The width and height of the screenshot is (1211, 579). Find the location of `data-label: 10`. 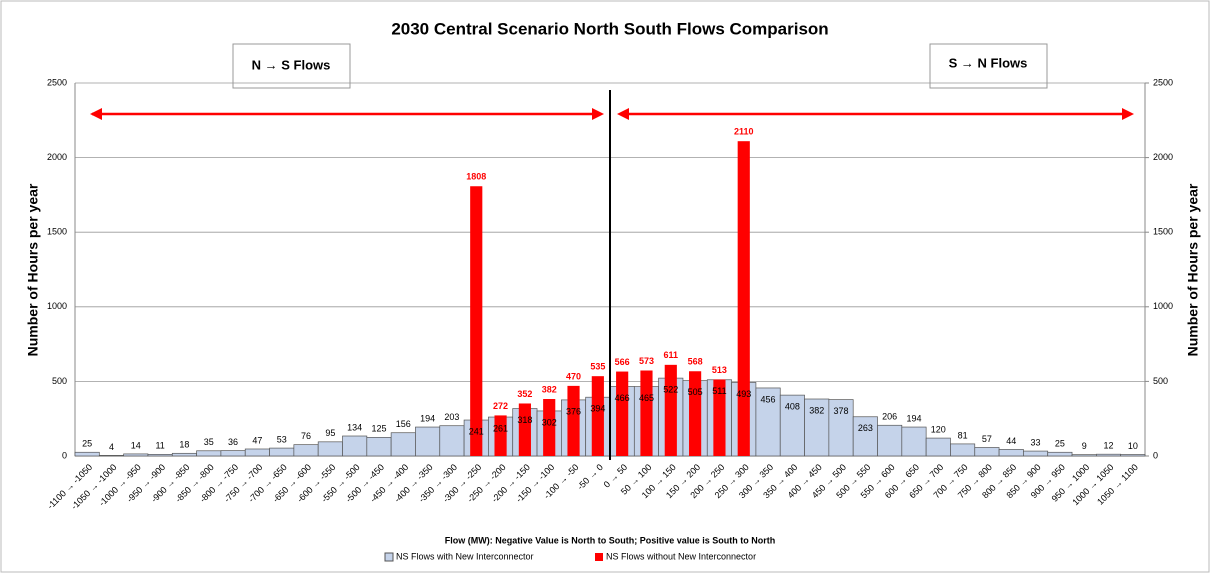

data-label: 10 is located at coordinates (1133, 446).